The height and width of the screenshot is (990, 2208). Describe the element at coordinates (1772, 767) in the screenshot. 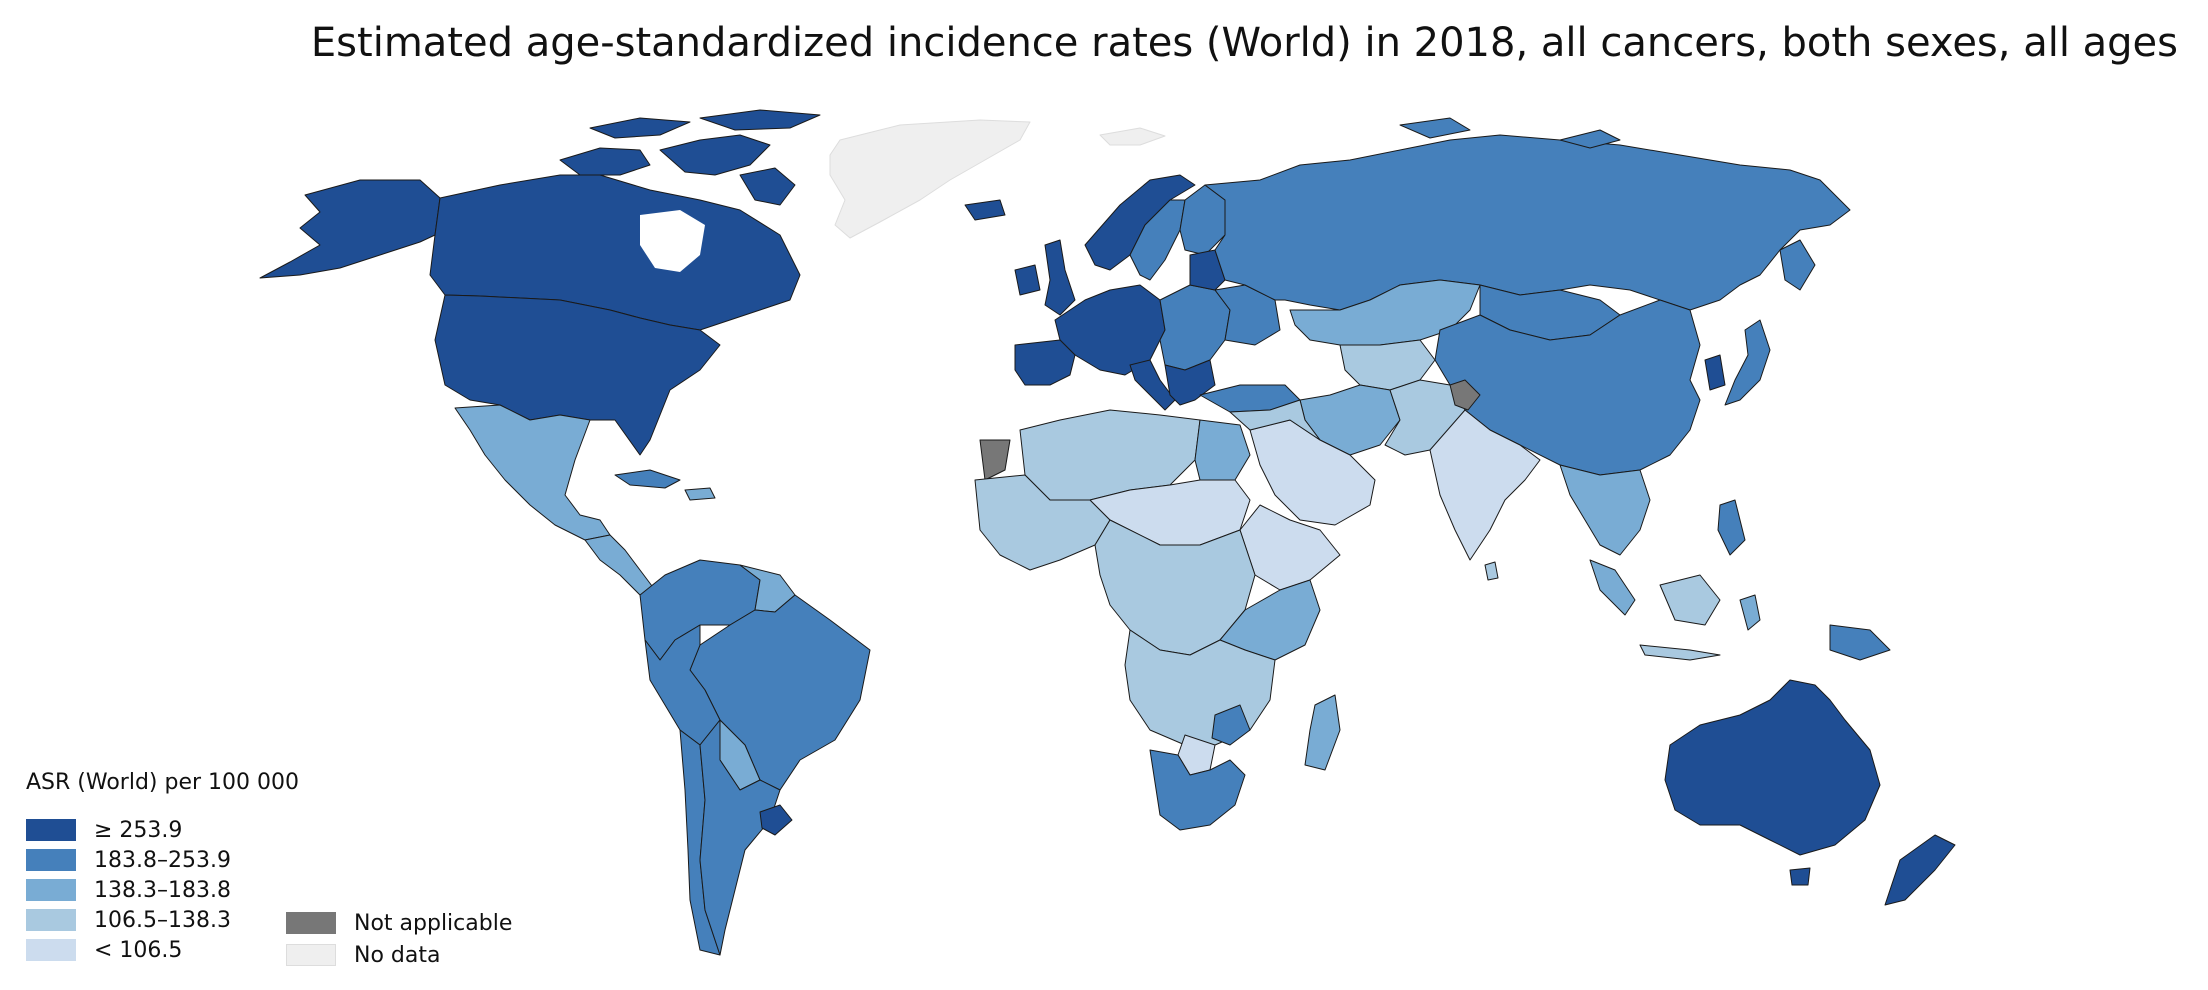

I see `region-australia` at that location.